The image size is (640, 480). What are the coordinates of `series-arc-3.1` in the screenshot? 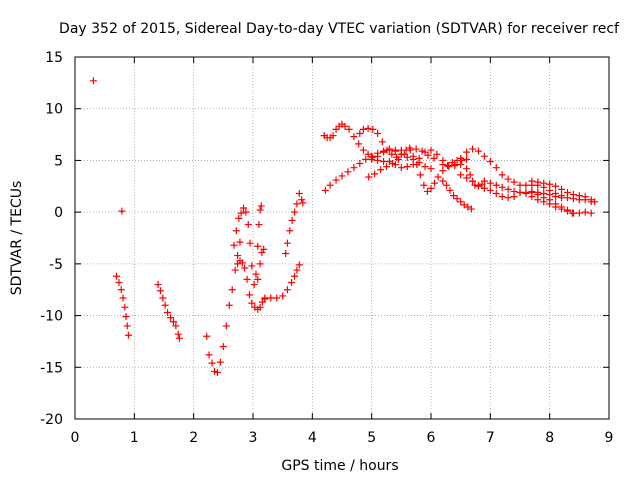 It's located at (261, 264).